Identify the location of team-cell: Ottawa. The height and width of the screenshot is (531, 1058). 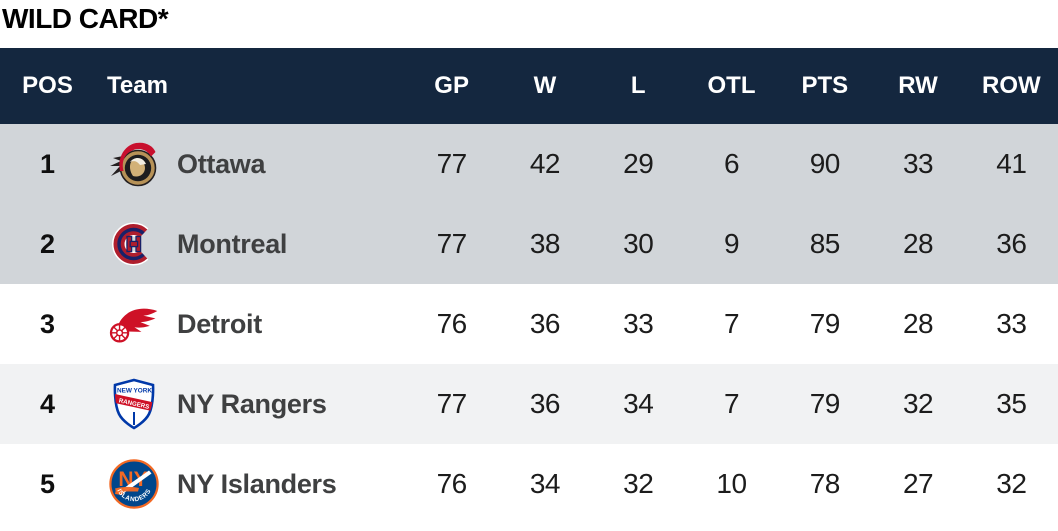
(250, 164).